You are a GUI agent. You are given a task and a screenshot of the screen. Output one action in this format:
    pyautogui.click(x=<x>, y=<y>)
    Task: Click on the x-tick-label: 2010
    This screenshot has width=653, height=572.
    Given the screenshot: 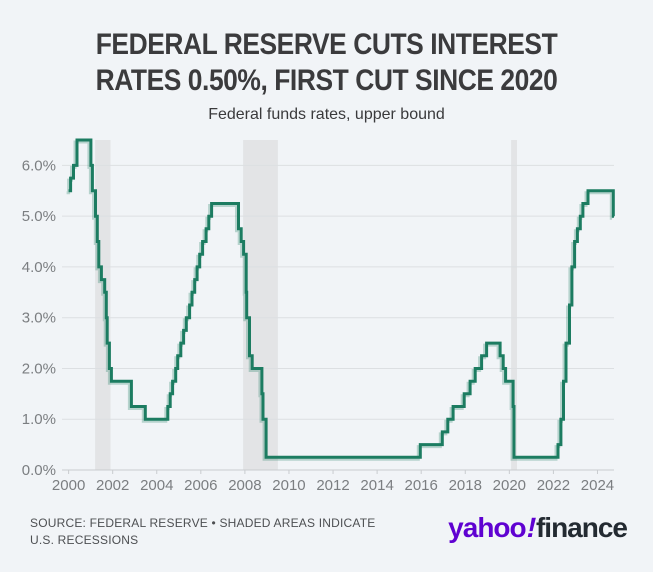 What is the action you would take?
    pyautogui.click(x=288, y=485)
    